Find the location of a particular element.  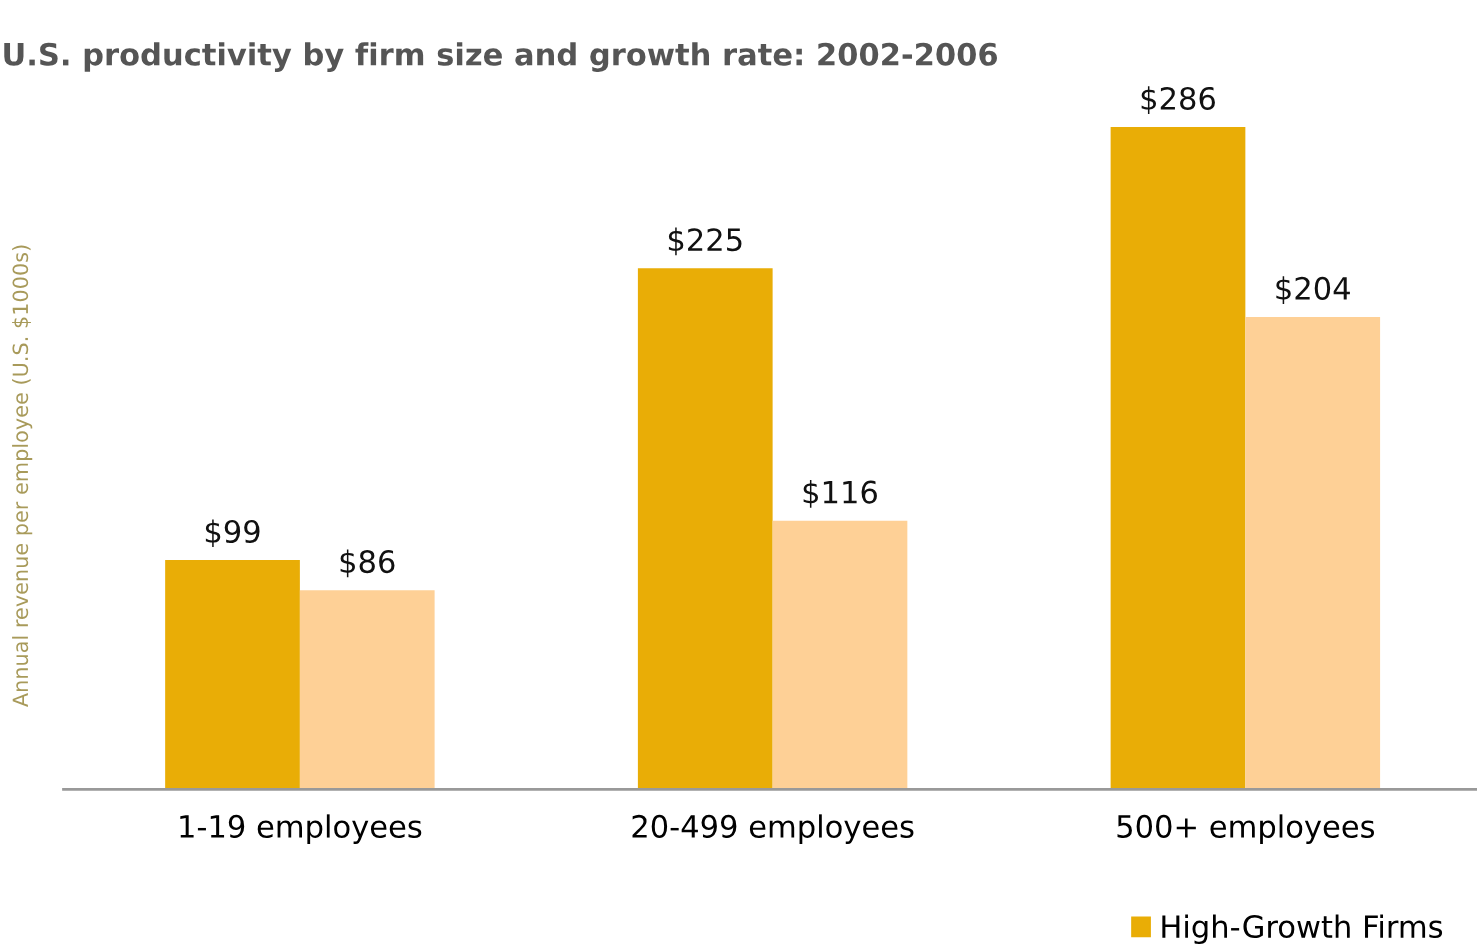

x-tick-label: 20-499 employees is located at coordinates (773, 829).